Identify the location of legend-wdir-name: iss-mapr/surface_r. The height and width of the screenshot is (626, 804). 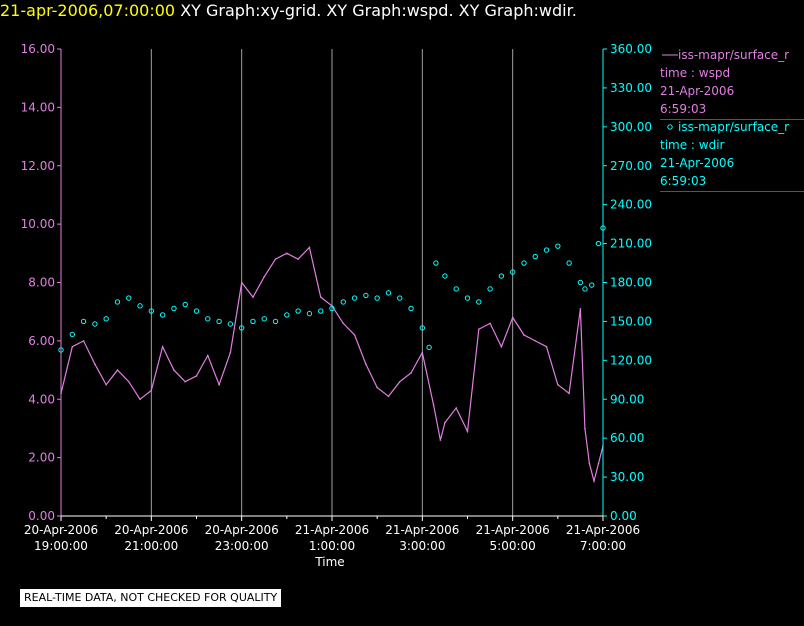
(732, 127).